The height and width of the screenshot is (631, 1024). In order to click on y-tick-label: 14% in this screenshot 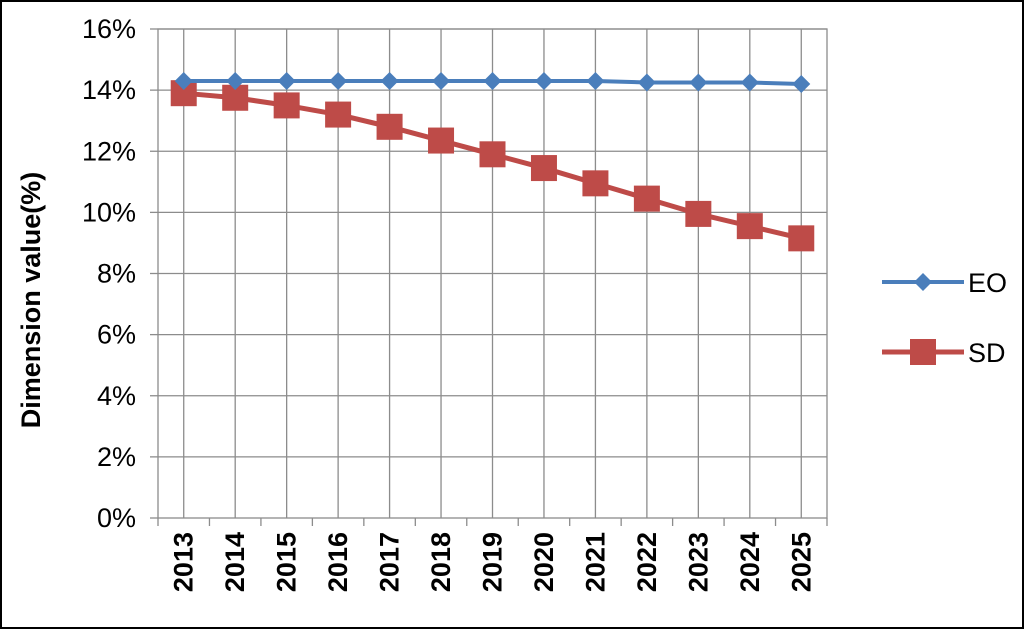, I will do `click(109, 90)`.